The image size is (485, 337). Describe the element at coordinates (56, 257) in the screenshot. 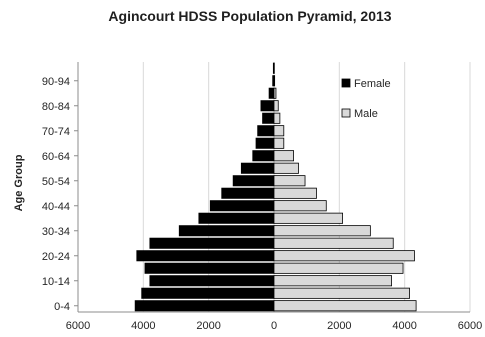

I see `y-tick-label: 20-24` at that location.